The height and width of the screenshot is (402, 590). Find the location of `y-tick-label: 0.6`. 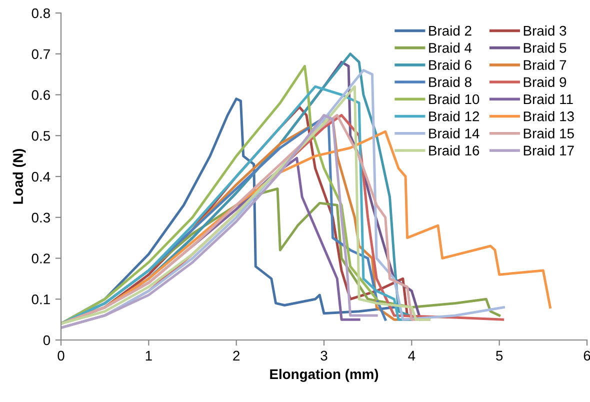

y-tick-label: 0.6 is located at coordinates (41, 95).